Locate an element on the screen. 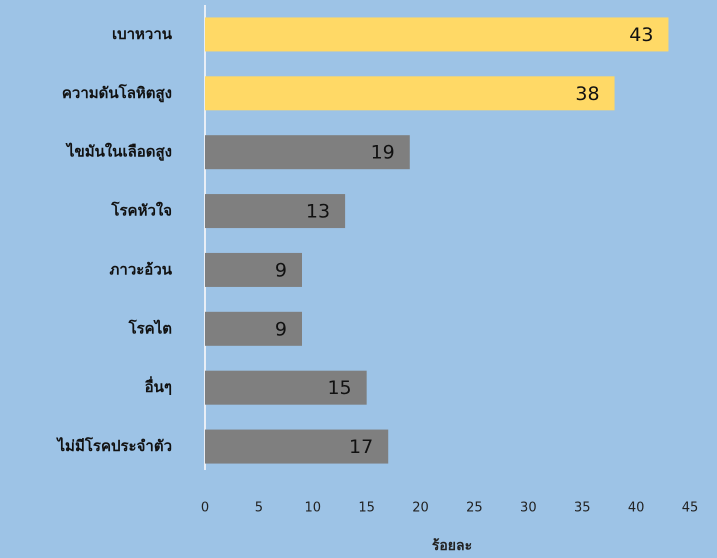 The image size is (717, 558). x-tick-label: 45 is located at coordinates (690, 508).